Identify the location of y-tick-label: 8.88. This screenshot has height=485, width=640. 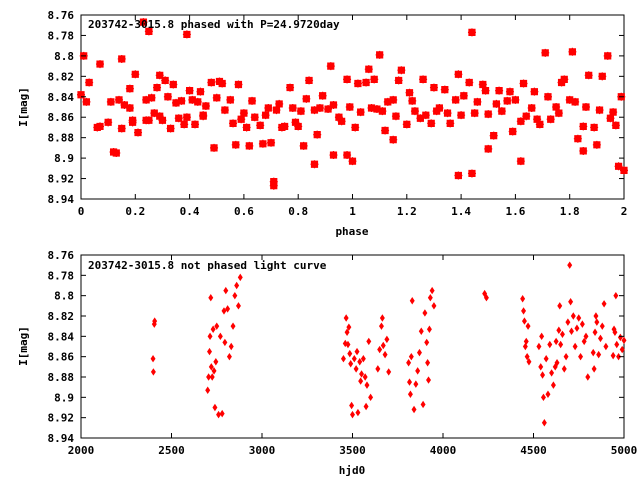
(61, 138).